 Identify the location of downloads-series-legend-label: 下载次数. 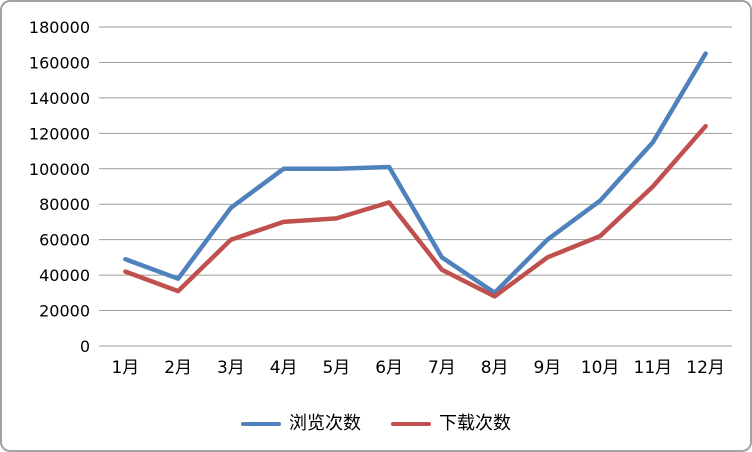
(475, 423).